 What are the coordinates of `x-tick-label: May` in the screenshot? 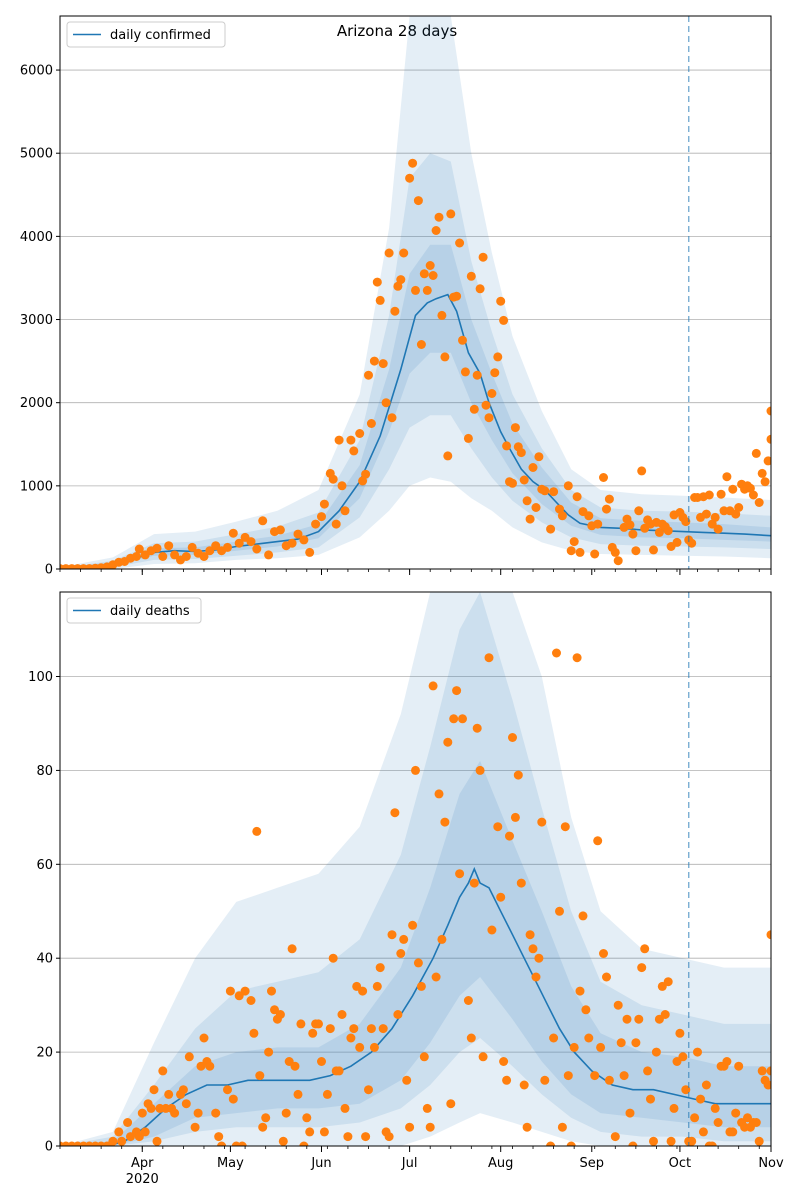 It's located at (230, 1163).